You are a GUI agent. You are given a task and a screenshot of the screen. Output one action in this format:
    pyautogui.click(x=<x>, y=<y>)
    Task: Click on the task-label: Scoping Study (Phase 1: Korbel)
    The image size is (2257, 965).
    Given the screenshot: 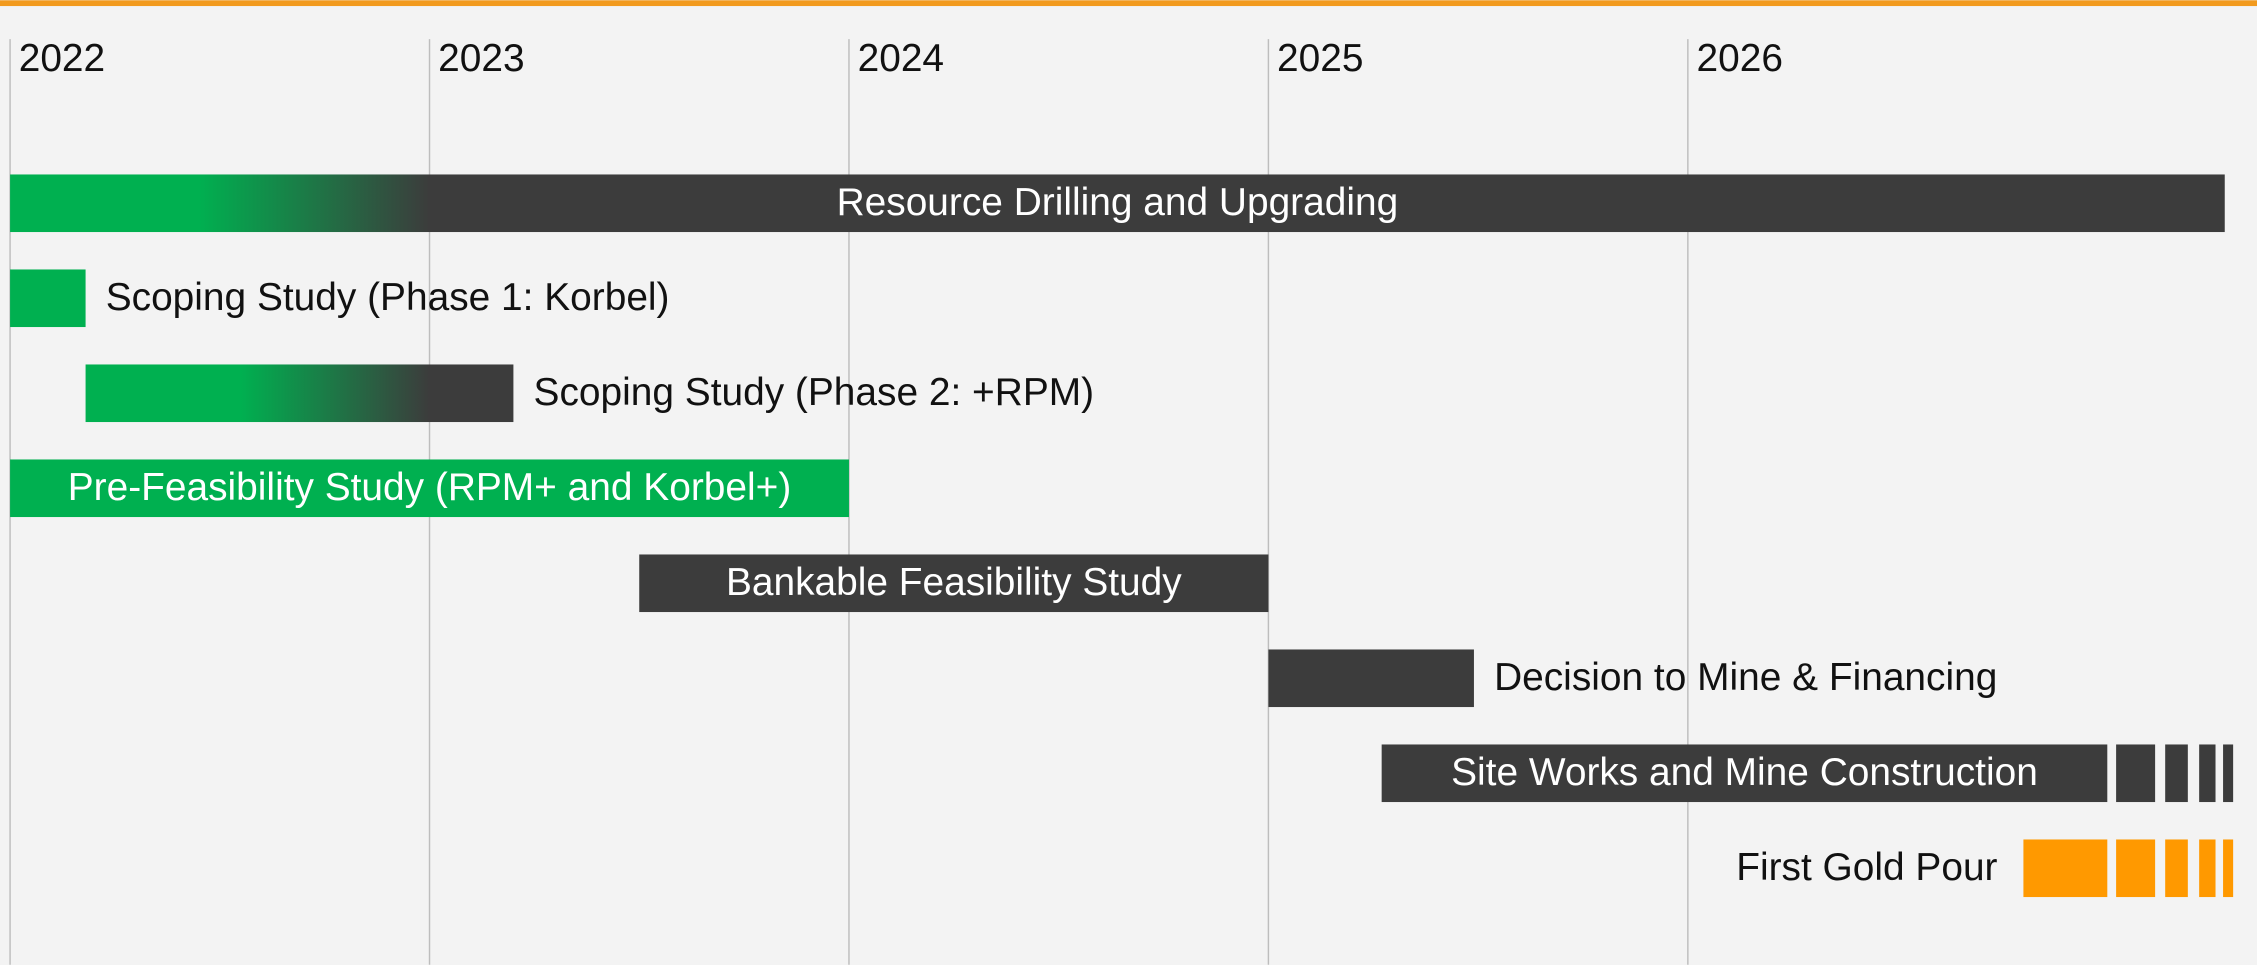 What is the action you would take?
    pyautogui.click(x=388, y=297)
    